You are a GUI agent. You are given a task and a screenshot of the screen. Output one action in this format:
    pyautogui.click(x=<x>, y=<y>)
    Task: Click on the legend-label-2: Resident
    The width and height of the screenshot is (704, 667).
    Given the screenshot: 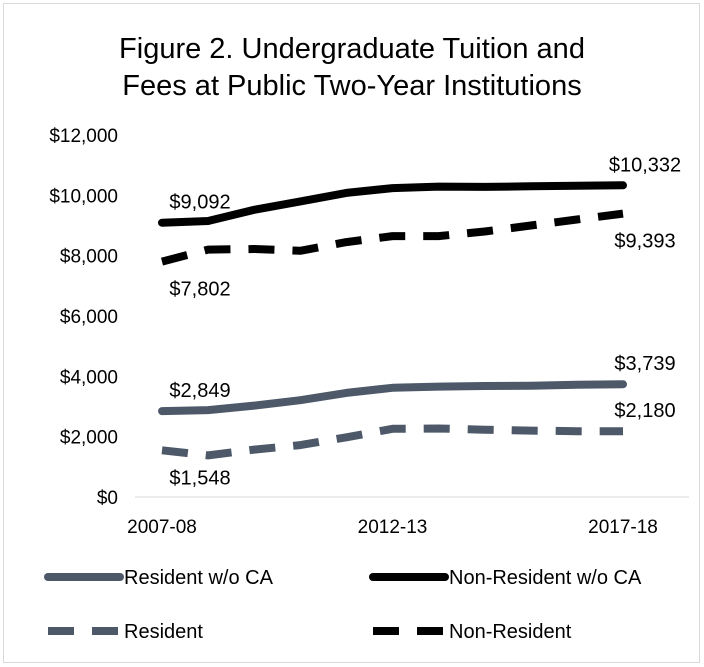 What is the action you would take?
    pyautogui.click(x=163, y=632)
    